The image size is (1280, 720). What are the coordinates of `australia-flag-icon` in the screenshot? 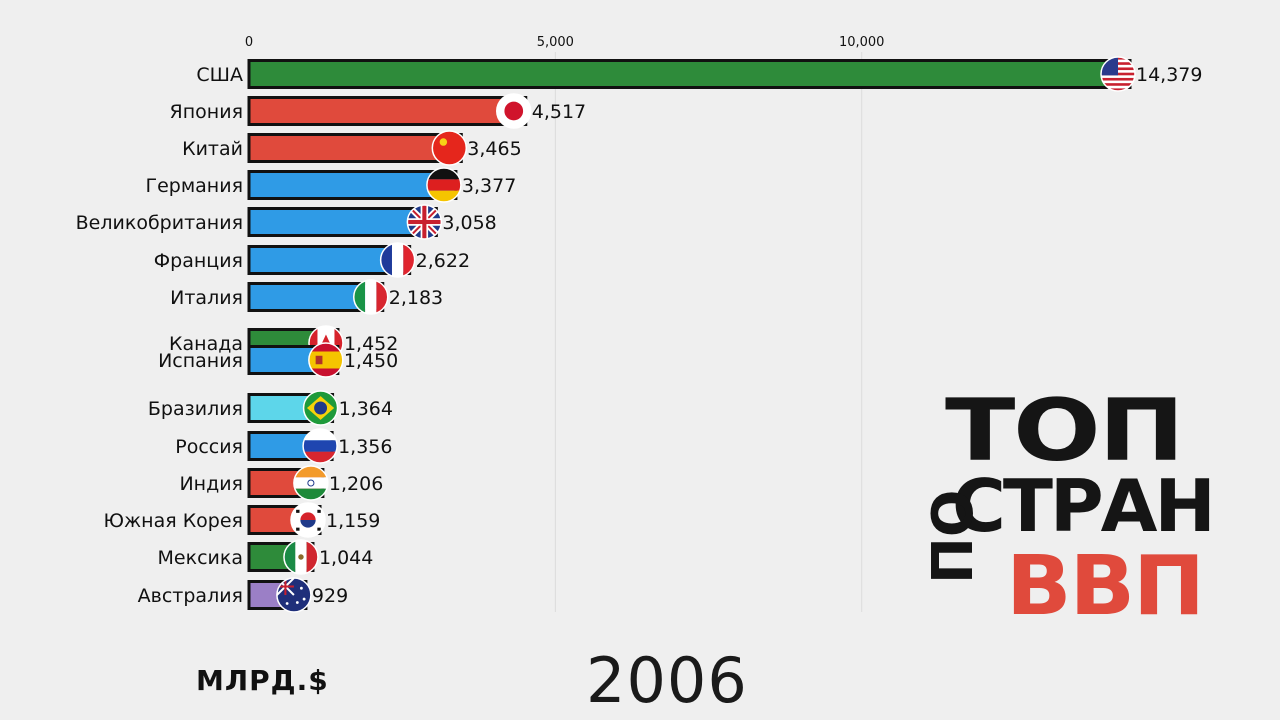 It's located at (294, 595).